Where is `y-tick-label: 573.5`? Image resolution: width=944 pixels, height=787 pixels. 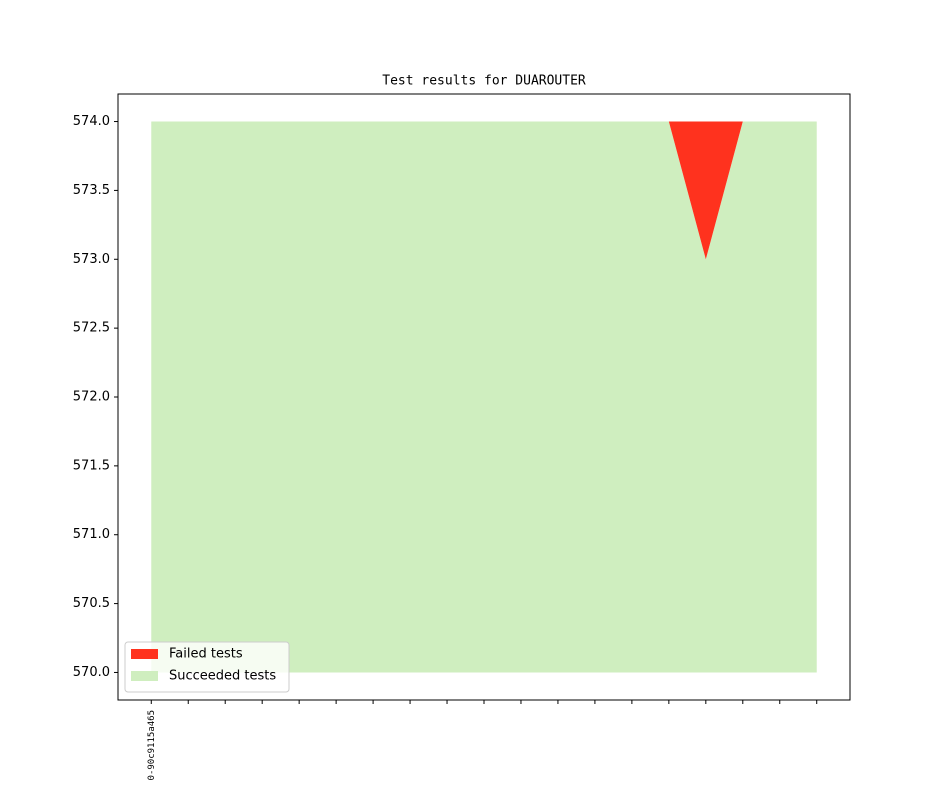
y-tick-label: 573.5 is located at coordinates (91, 190).